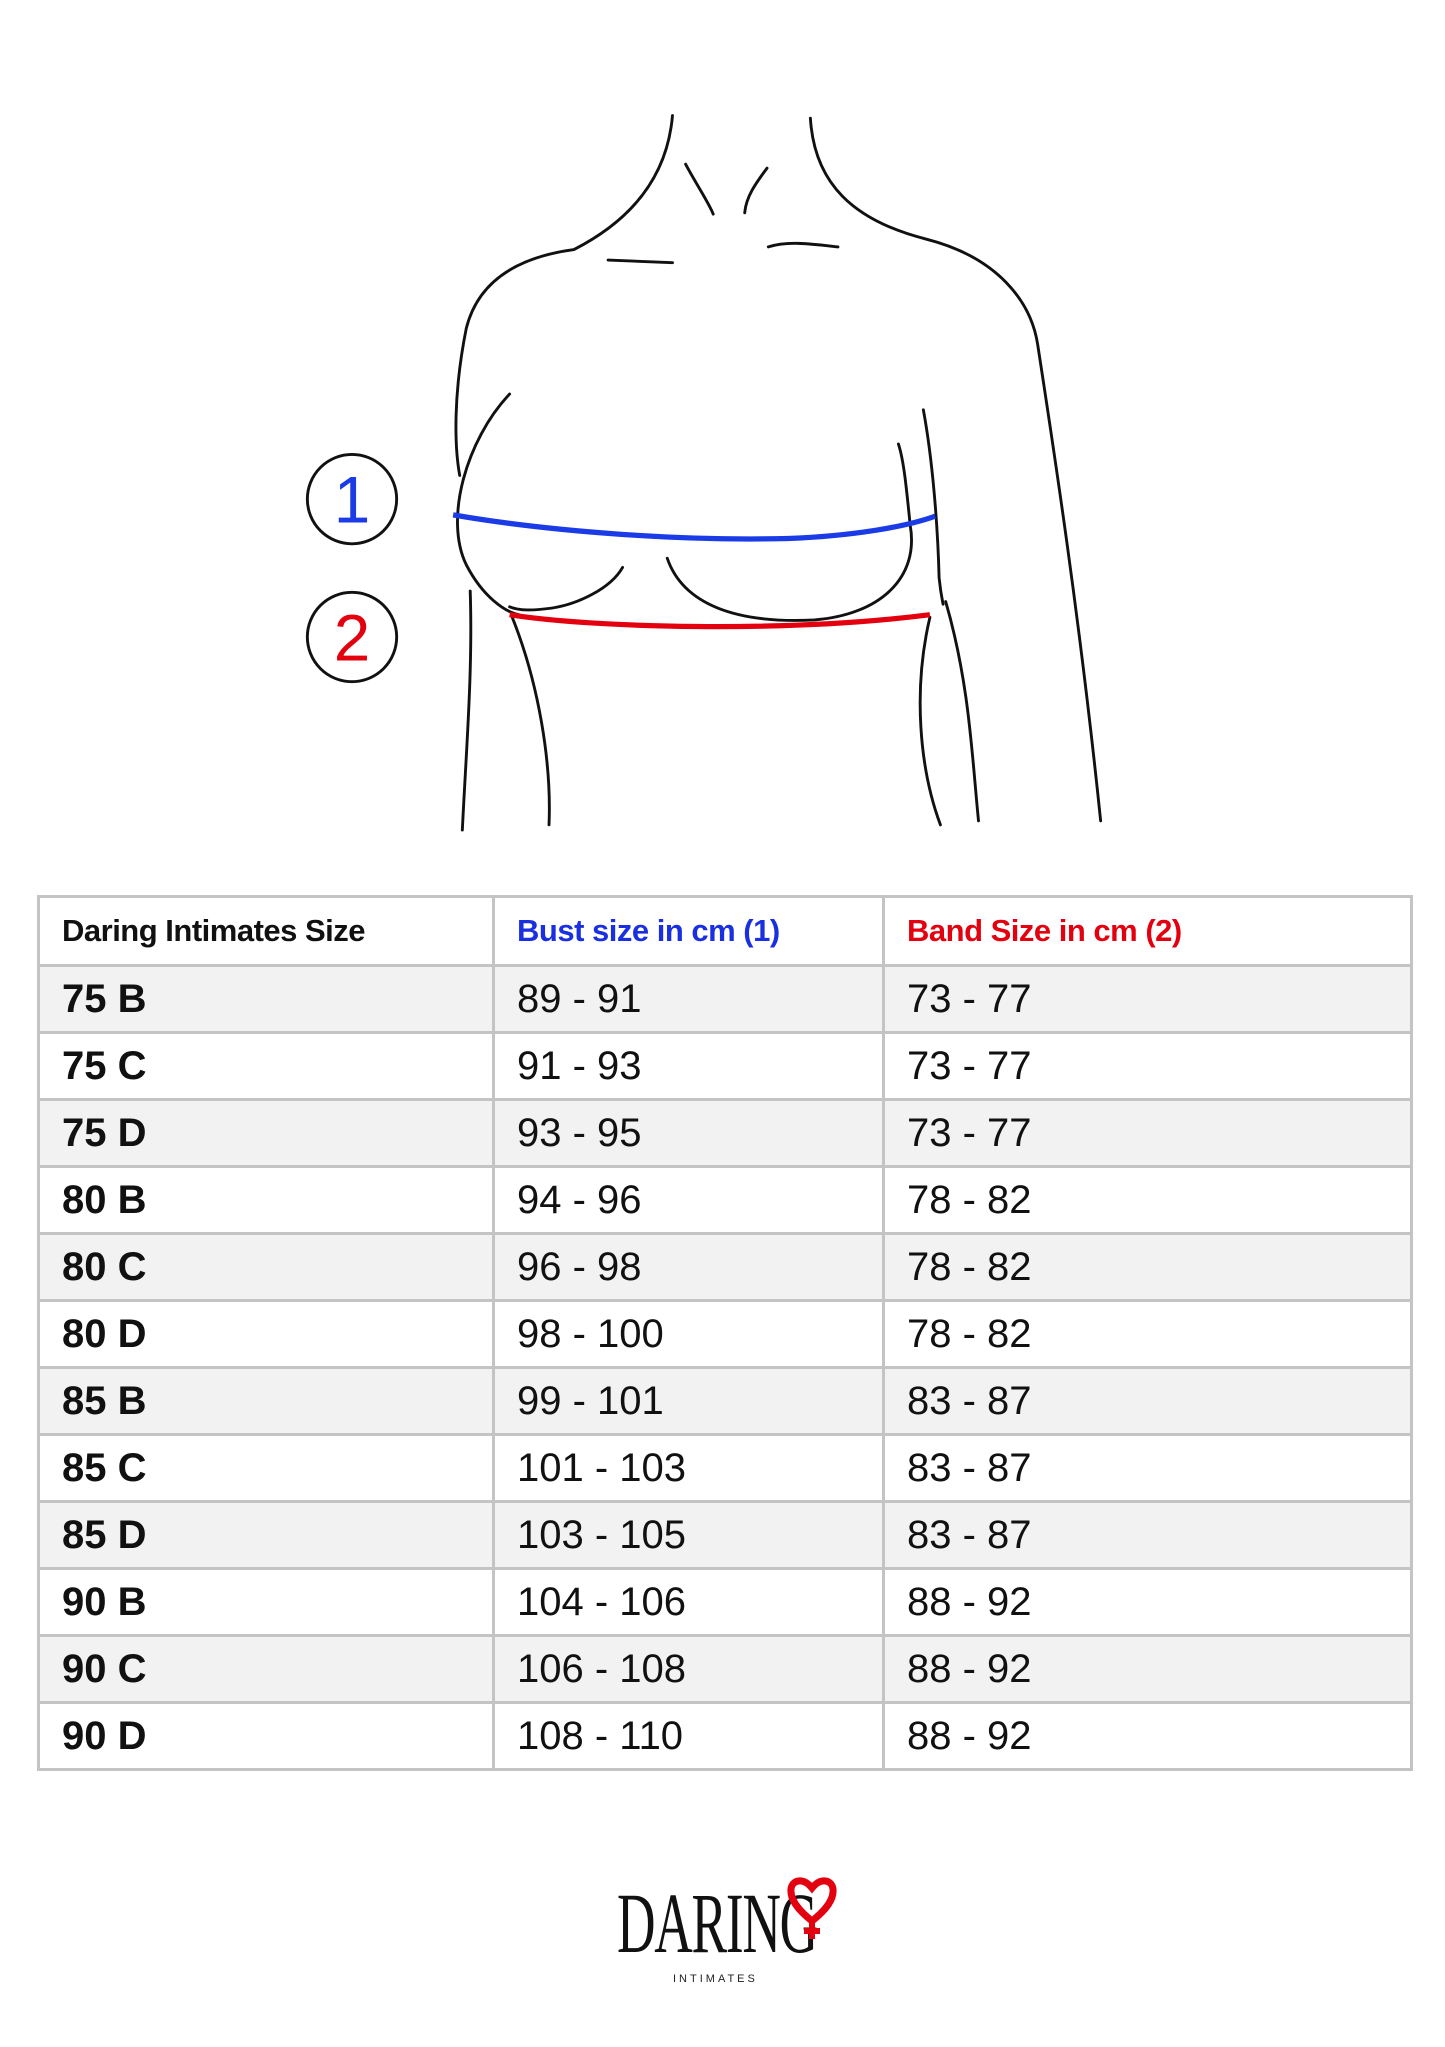 The height and width of the screenshot is (2047, 1445). I want to click on header-band: Band Size in cm (2), so click(1148, 931).